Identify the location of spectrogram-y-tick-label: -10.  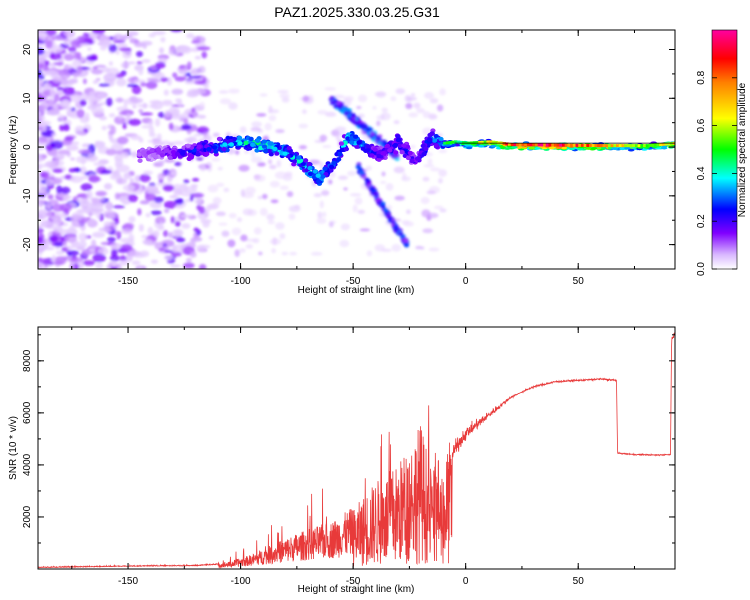
(27, 195).